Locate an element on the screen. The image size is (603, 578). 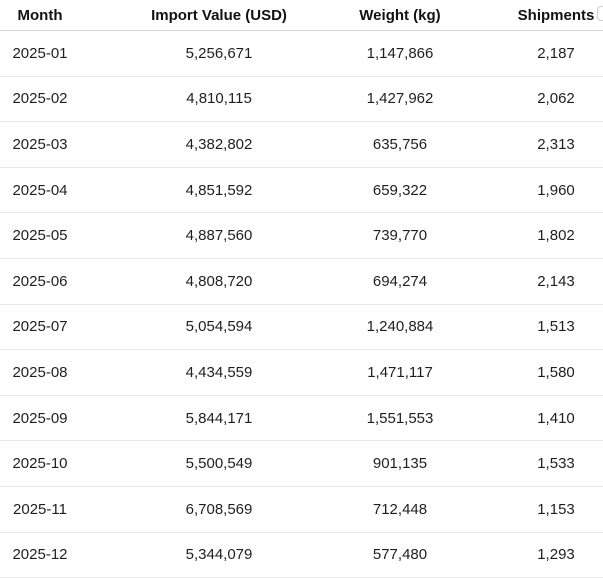
cell-import-value: 4,434,559 is located at coordinates (219, 372).